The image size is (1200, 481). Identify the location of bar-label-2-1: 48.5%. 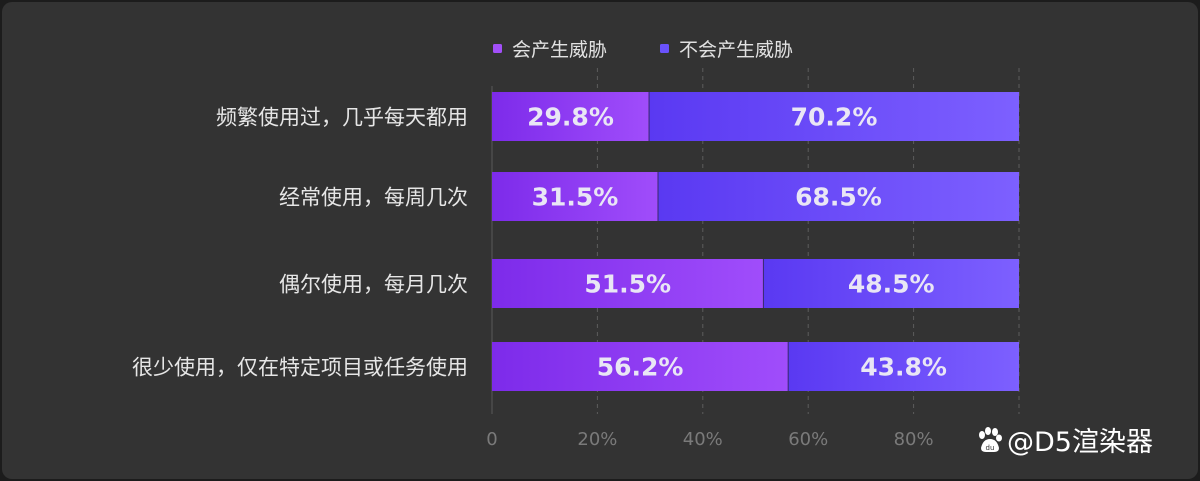
(891, 284).